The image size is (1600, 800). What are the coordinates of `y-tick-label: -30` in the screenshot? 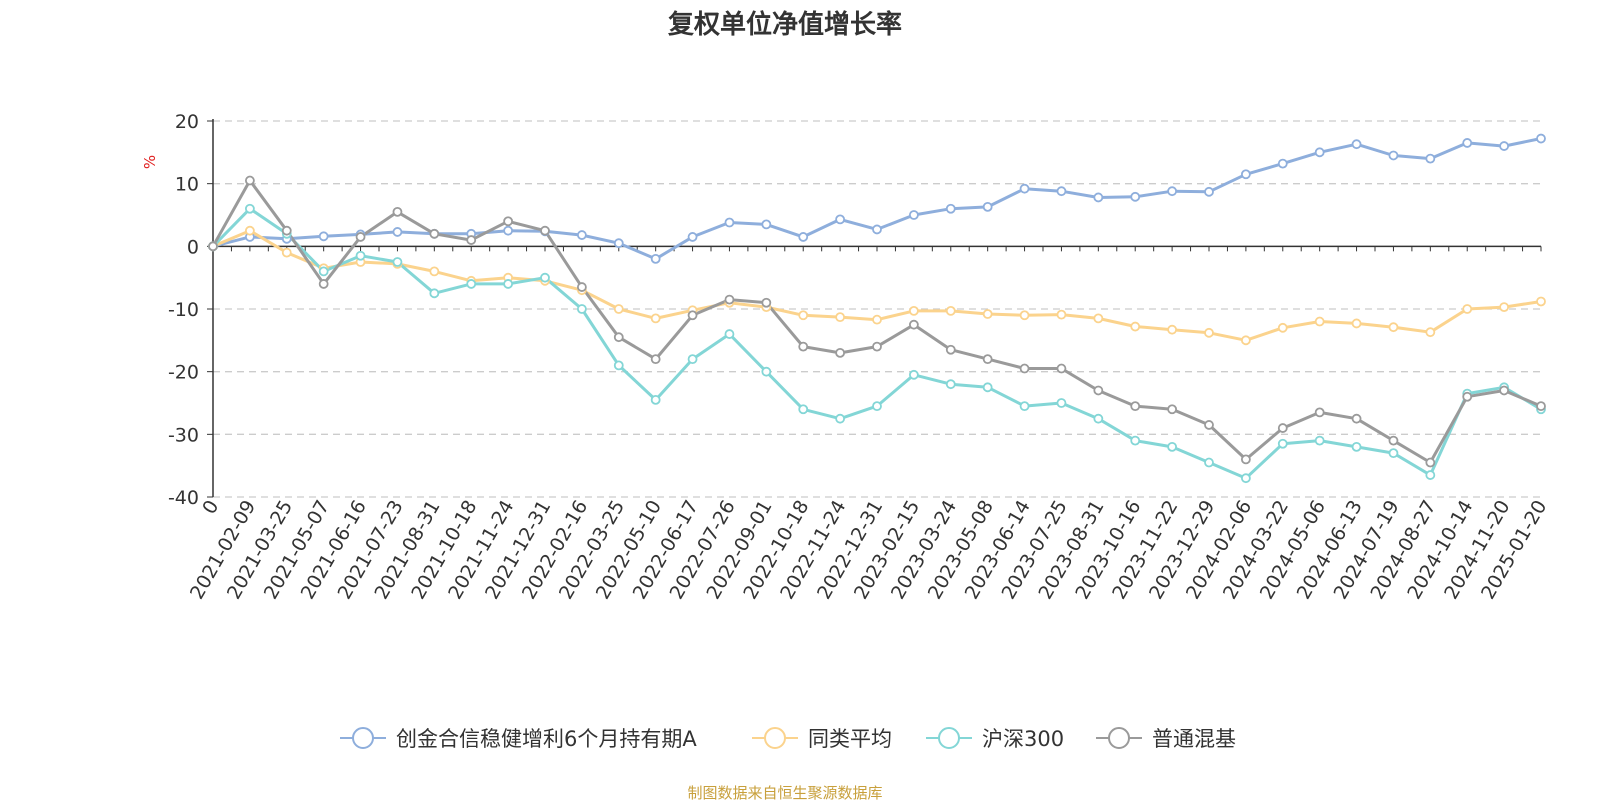 It's located at (183, 435).